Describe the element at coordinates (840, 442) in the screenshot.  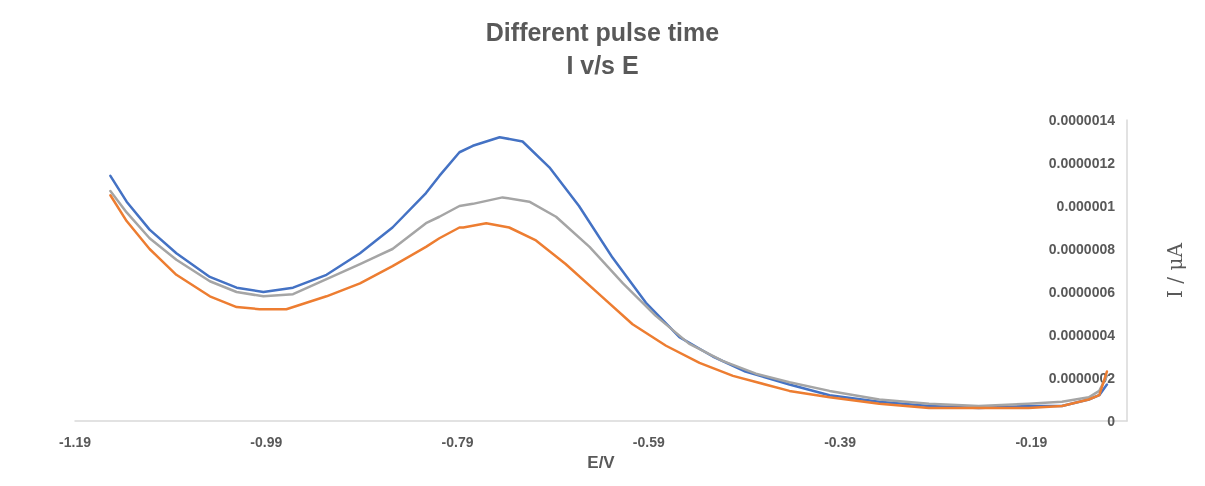
I see `x-tick-label: -0.39` at that location.